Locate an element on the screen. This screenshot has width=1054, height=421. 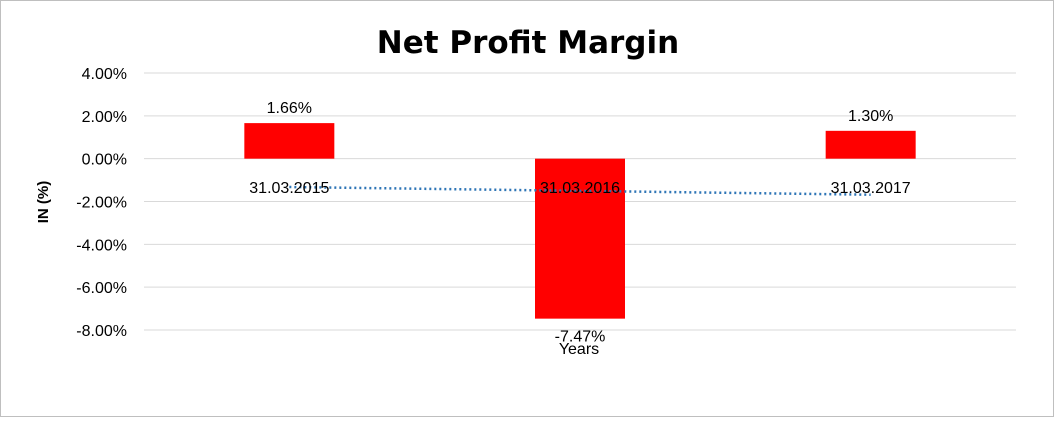
y-tick-label: 2.00% is located at coordinates (104, 117).